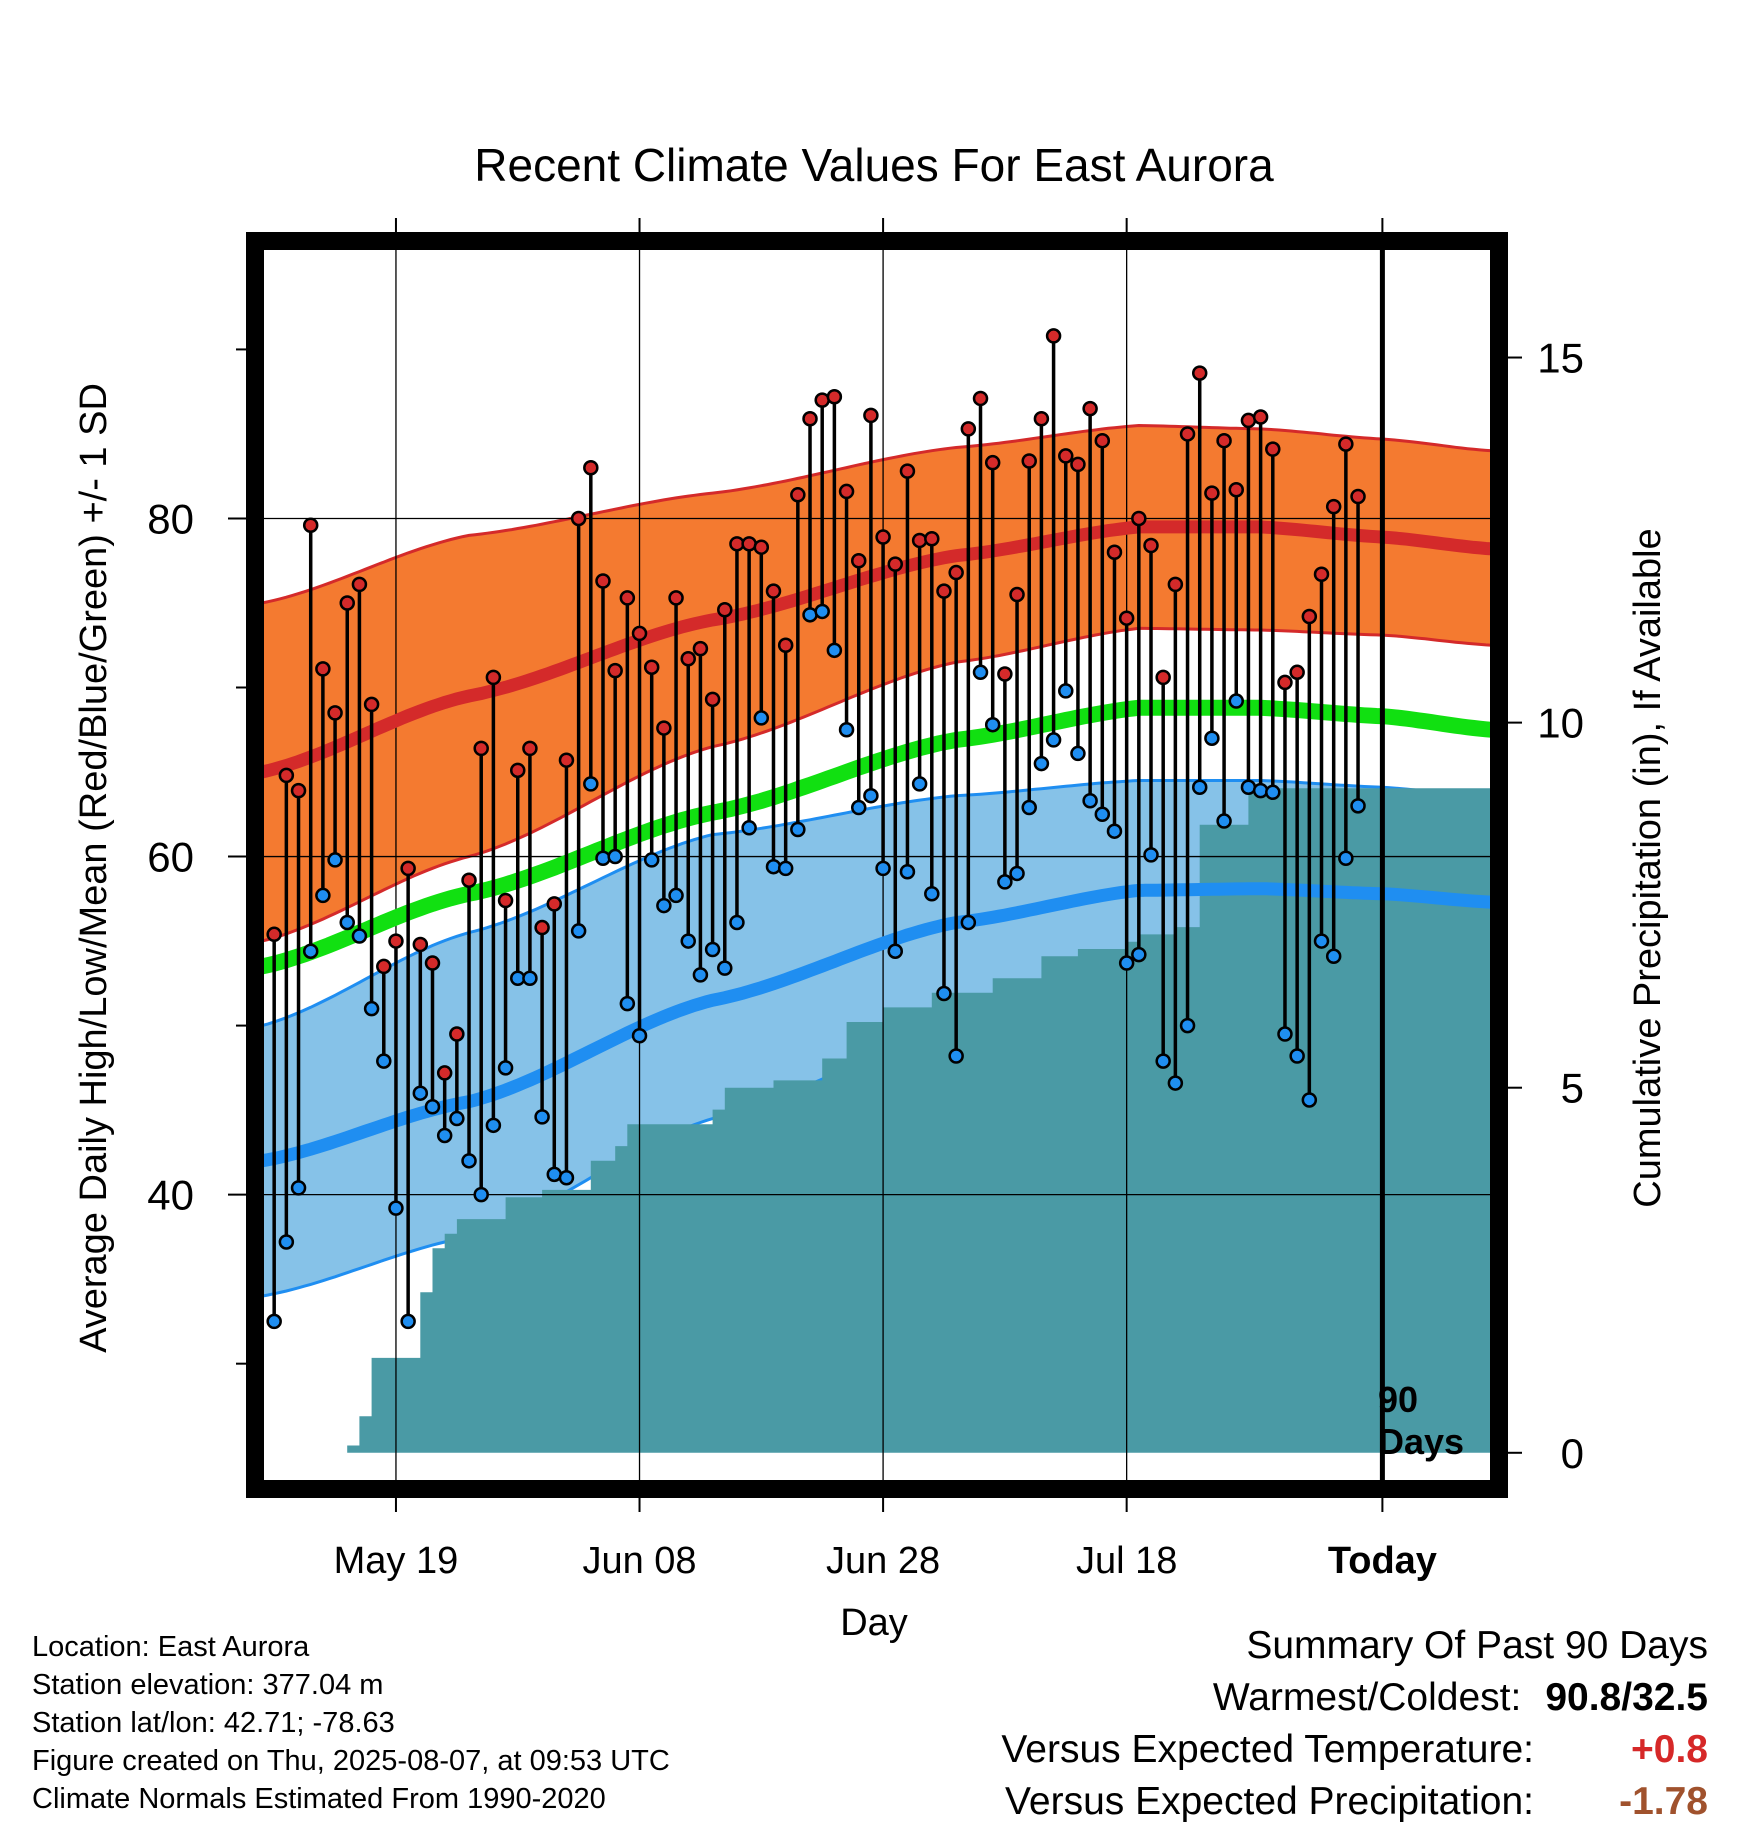  I want to click on warm-cold-value: 90.8/32.5, so click(1626, 1697).